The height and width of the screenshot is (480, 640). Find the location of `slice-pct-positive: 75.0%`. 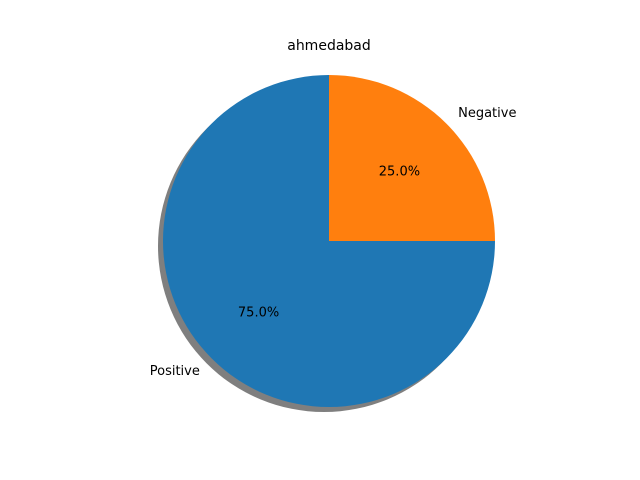

slice-pct-positive: 75.0% is located at coordinates (258, 312).